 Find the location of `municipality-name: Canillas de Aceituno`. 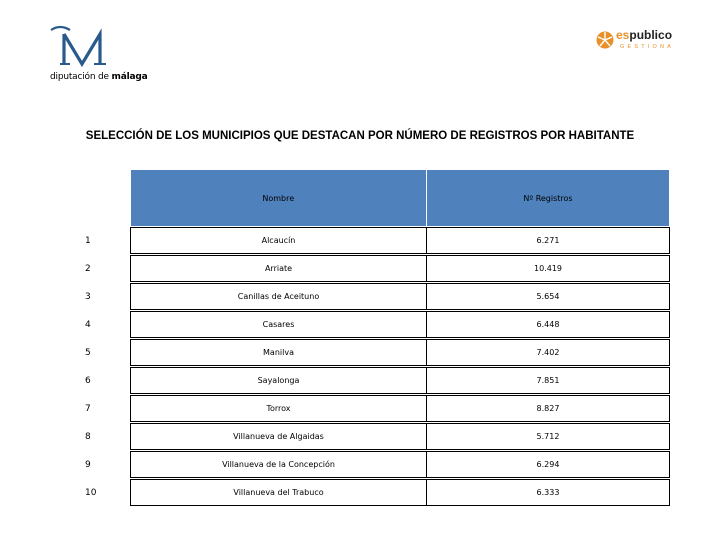

municipality-name: Canillas de Aceituno is located at coordinates (278, 296).